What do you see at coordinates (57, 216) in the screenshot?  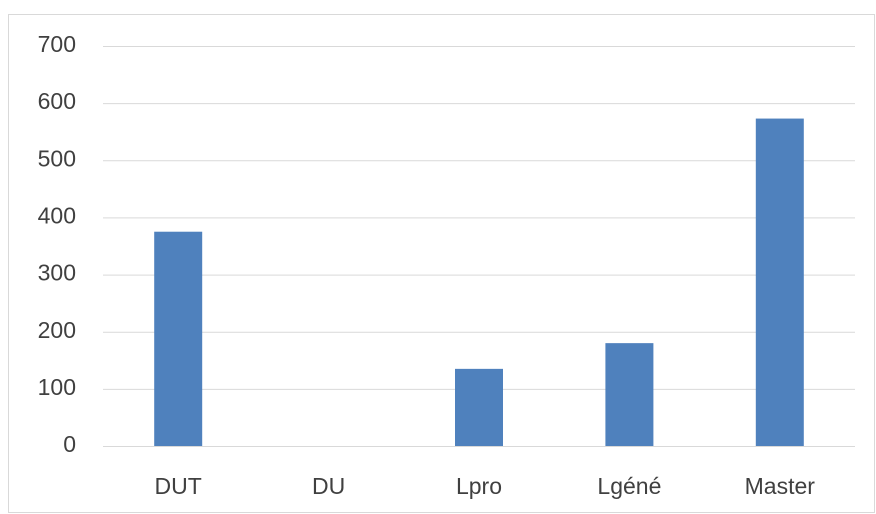 I see `y-tick-label: 400` at bounding box center [57, 216].